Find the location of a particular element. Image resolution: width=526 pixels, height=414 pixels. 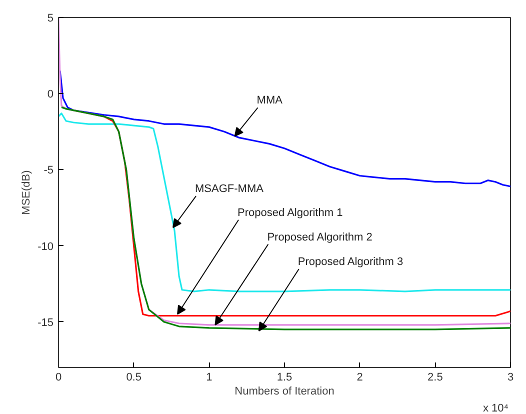

x-tick-label: 2 is located at coordinates (359, 378).